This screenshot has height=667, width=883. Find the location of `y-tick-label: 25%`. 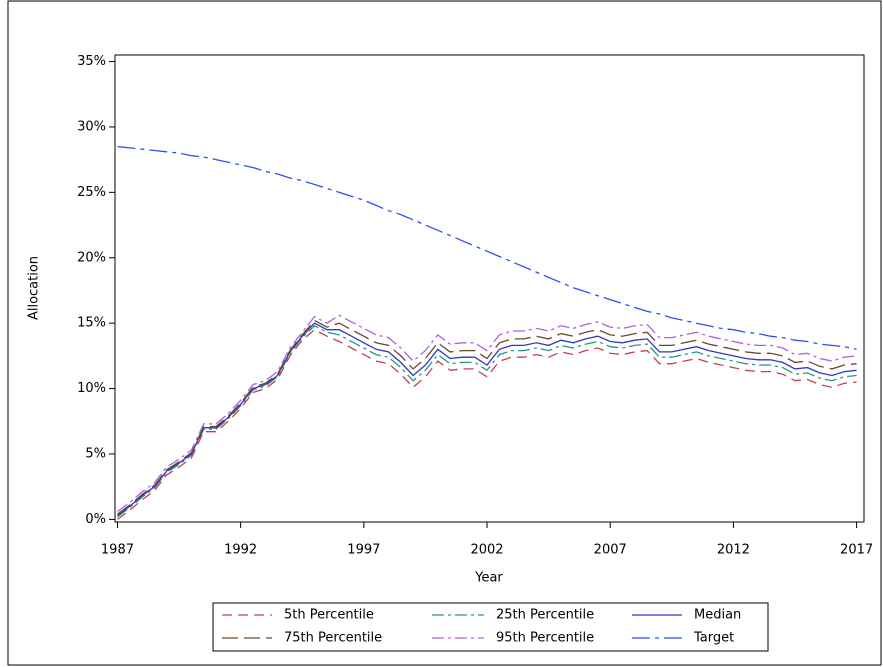

y-tick-label: 25% is located at coordinates (91, 192).